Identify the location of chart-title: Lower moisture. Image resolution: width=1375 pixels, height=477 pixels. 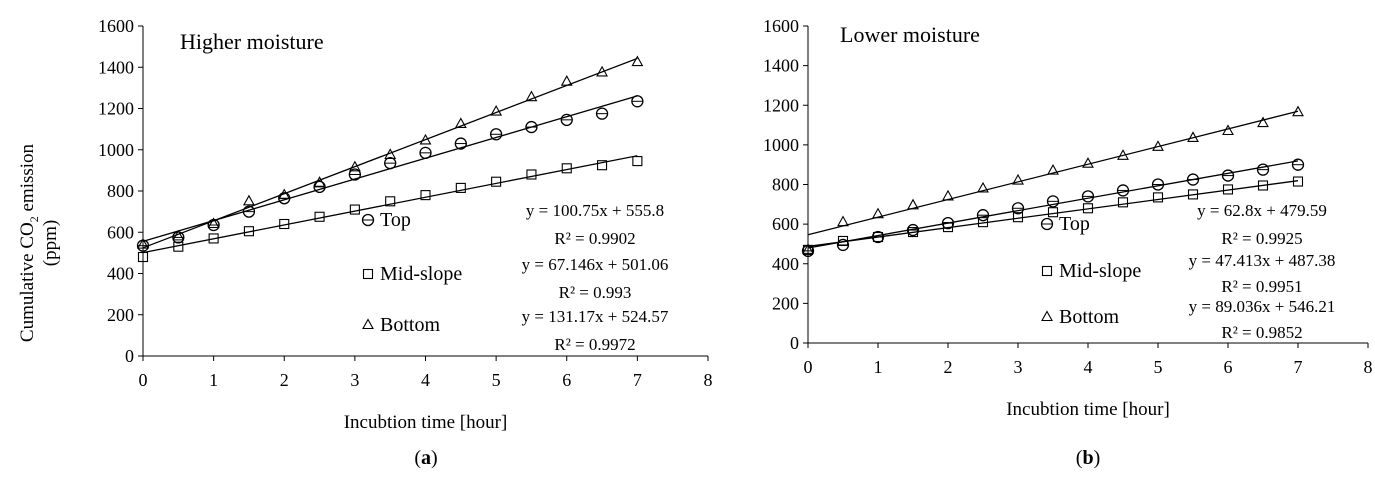
(910, 34).